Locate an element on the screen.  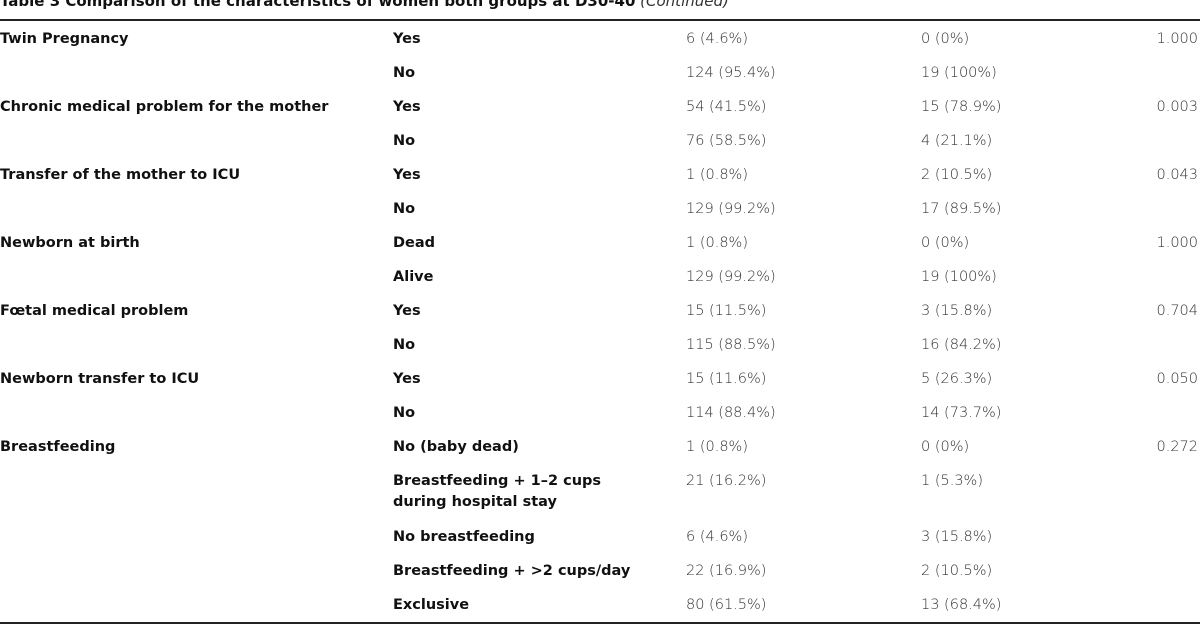
top-rule is located at coordinates (600, 20).